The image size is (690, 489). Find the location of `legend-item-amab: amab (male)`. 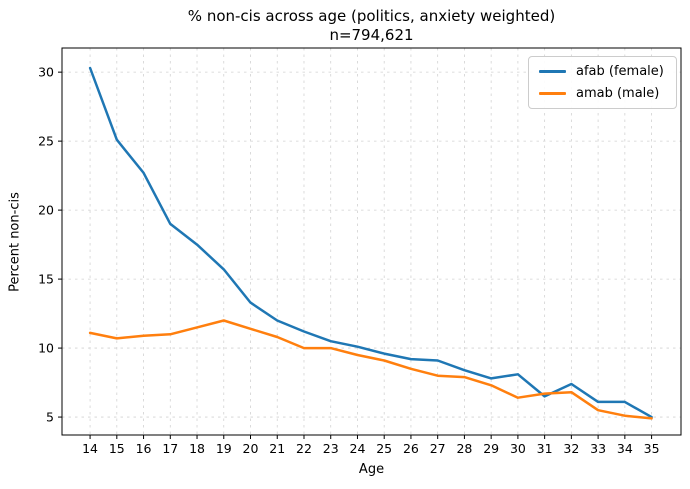

legend-item-amab: amab (male) is located at coordinates (601, 93).